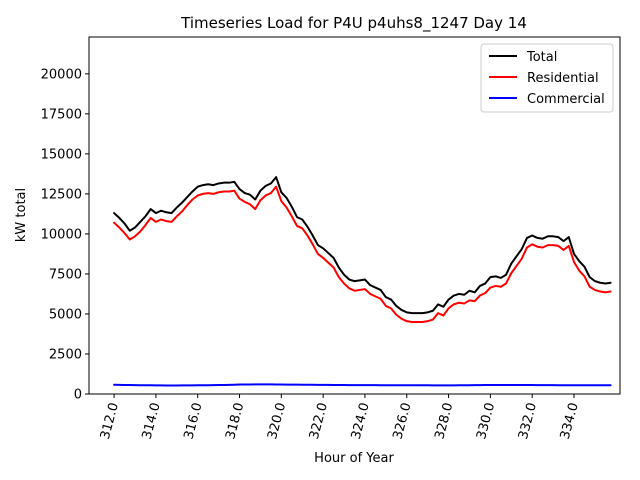  I want to click on legend-box, so click(547, 78).